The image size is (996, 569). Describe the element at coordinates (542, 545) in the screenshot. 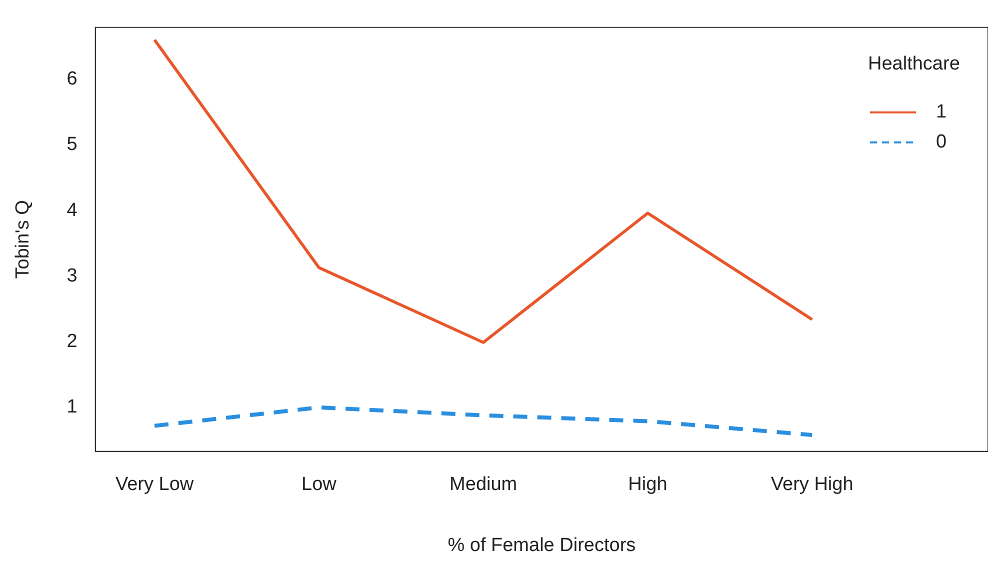

I see `x-axis-title: % of Female Directors` at that location.